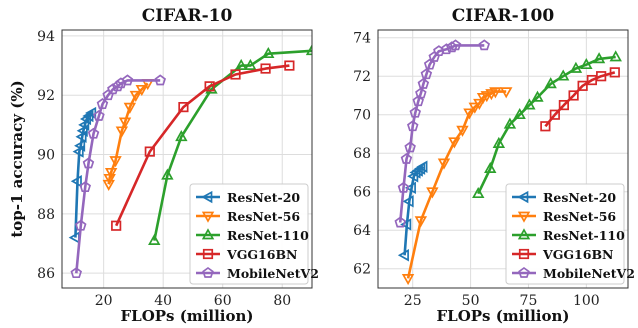 The image size is (638, 328). Describe the element at coordinates (362, 231) in the screenshot. I see `y-tick-label: 64` at that location.